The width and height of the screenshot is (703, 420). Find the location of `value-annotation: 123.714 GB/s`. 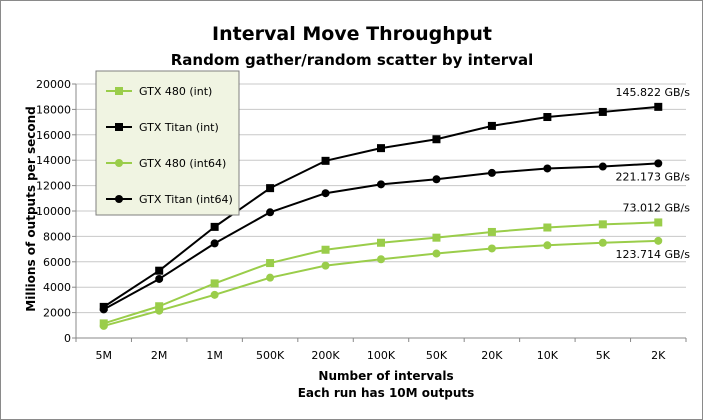

value-annotation: 123.714 GB/s is located at coordinates (653, 254).